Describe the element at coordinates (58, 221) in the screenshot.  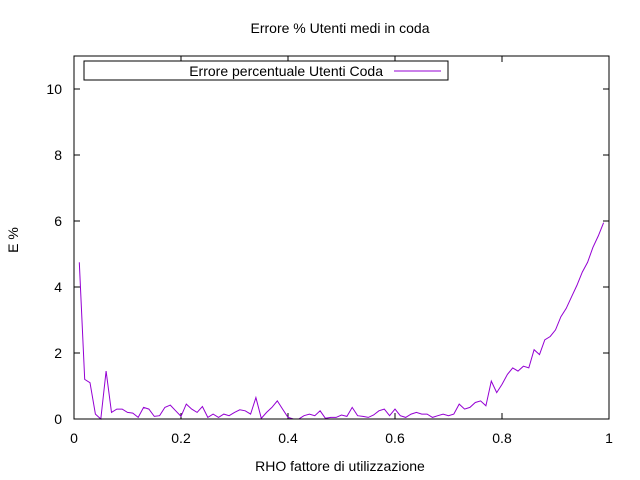
I see `y-tick-label: 6` at that location.